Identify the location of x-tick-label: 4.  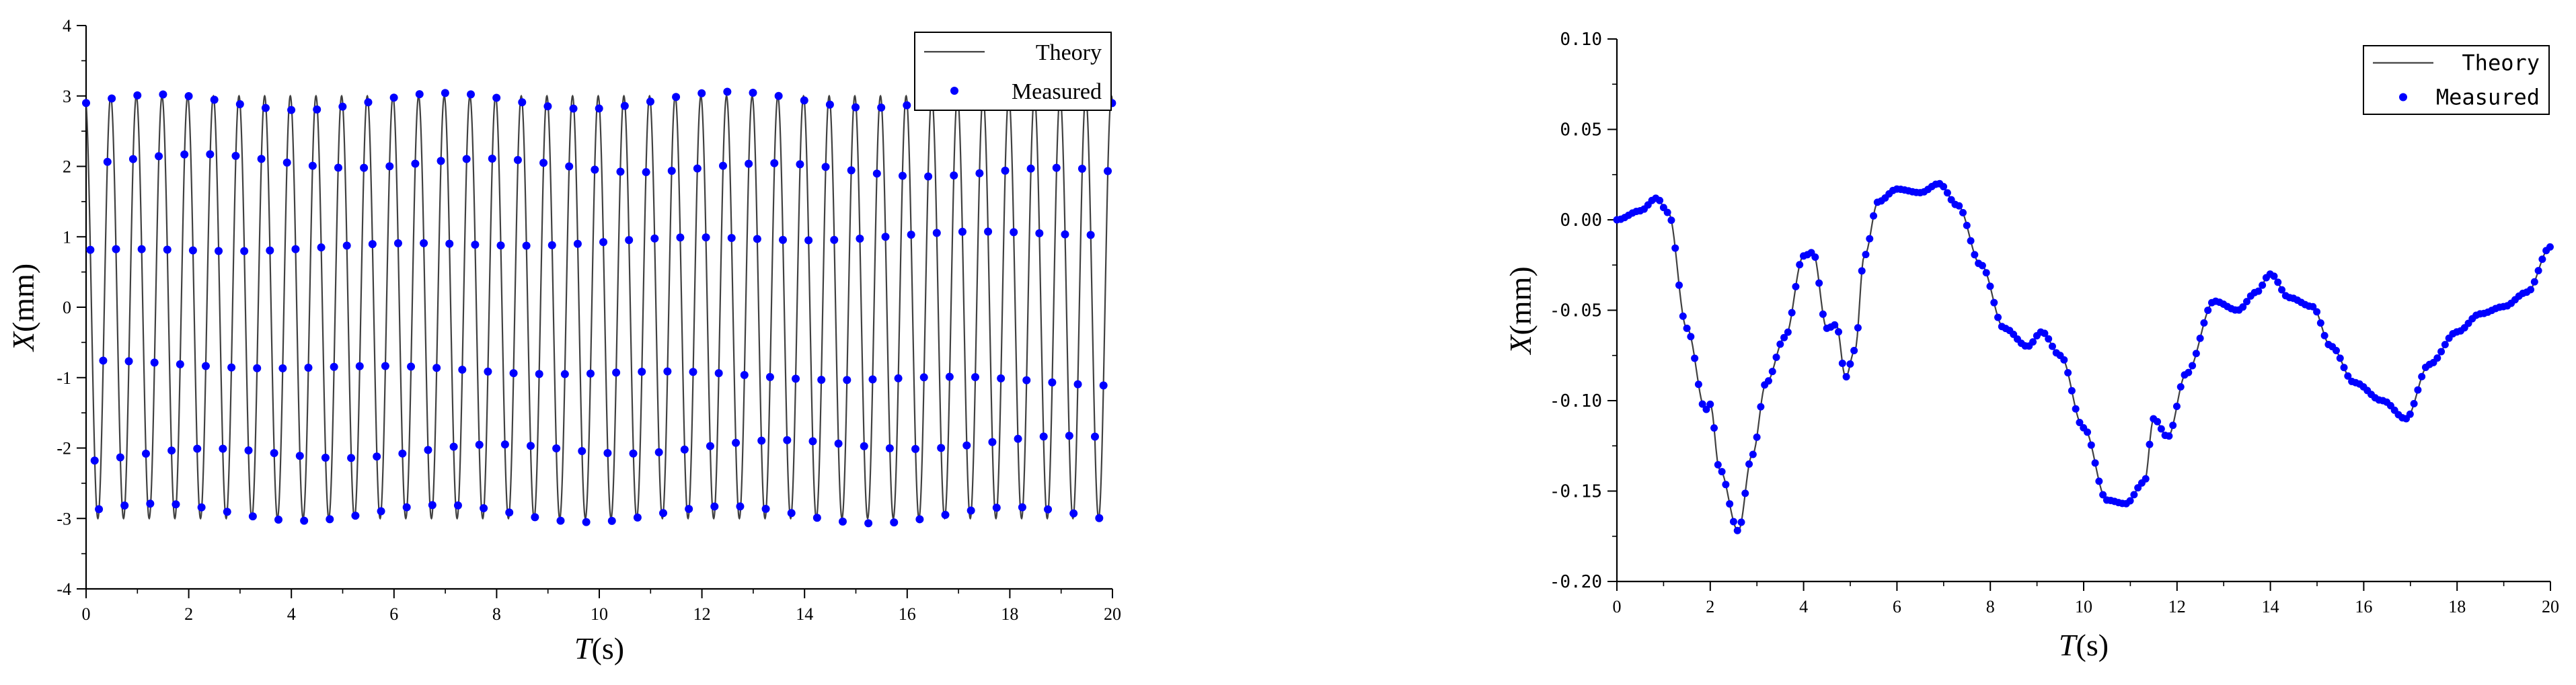
(291, 614).